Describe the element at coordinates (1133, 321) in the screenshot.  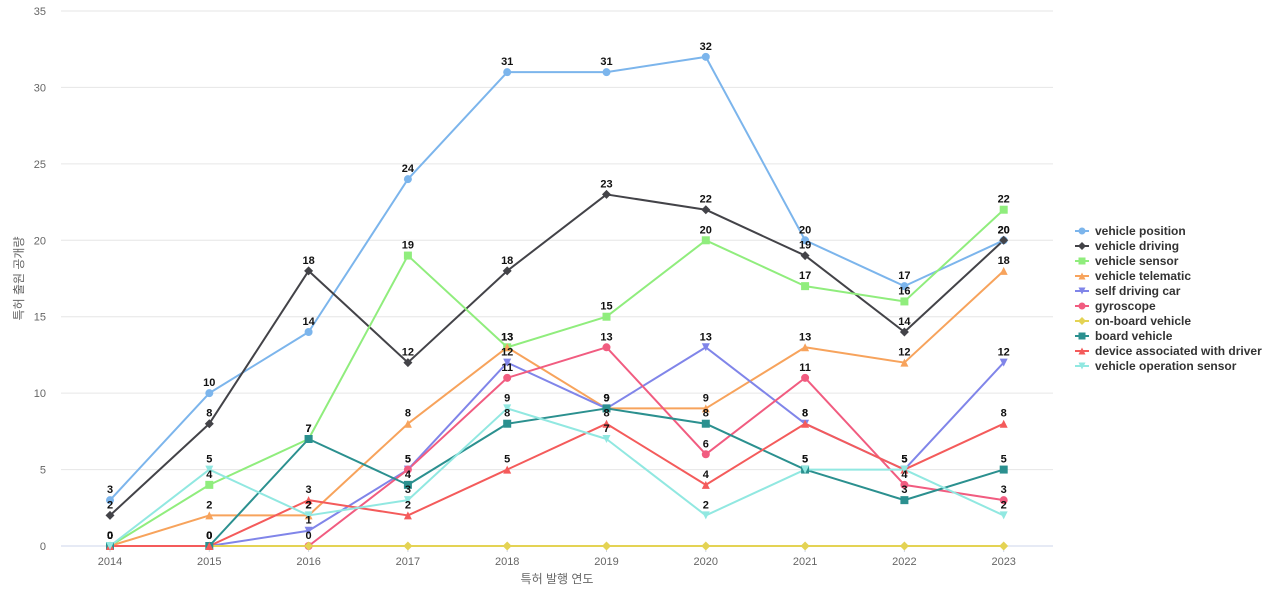
I see `legend-item: on-board vehicle` at that location.